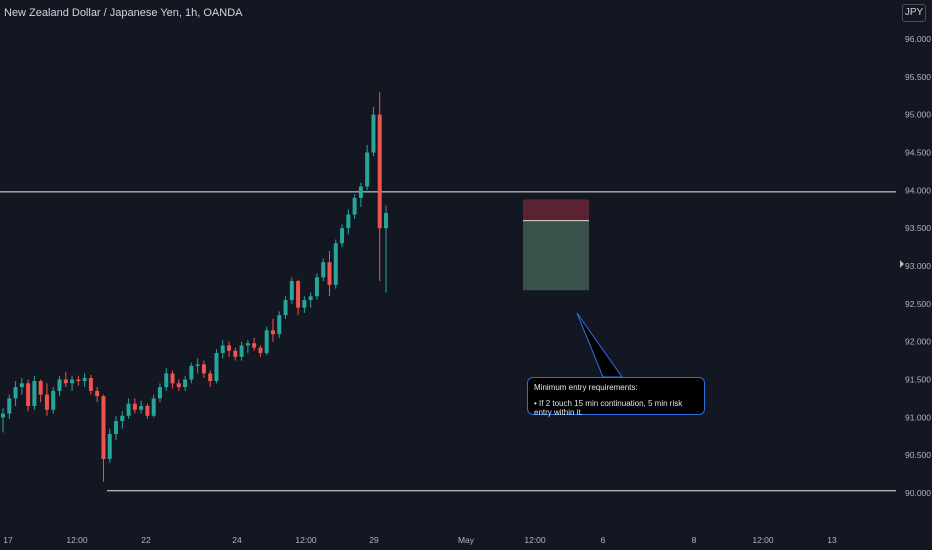  I want to click on y-tick-label: 90.500, so click(918, 455).